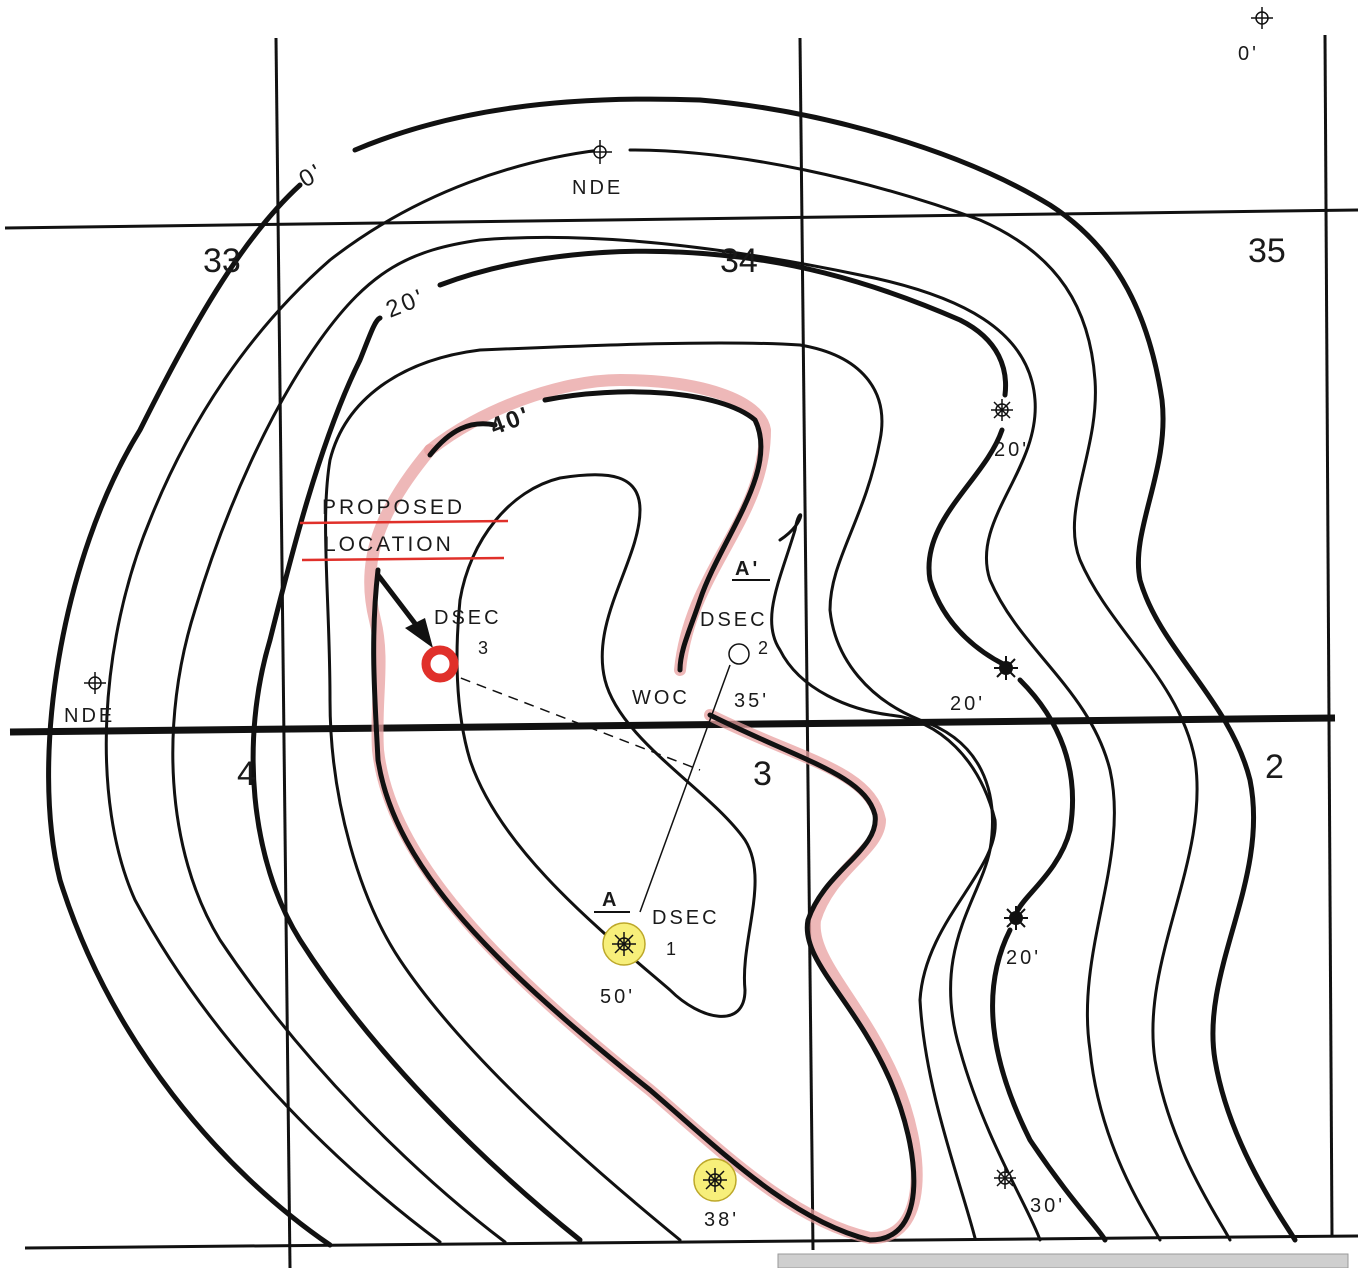 Image resolution: width=1360 pixels, height=1268 pixels. Describe the element at coordinates (806, 644) in the screenshot. I see `grid-line-center` at that location.